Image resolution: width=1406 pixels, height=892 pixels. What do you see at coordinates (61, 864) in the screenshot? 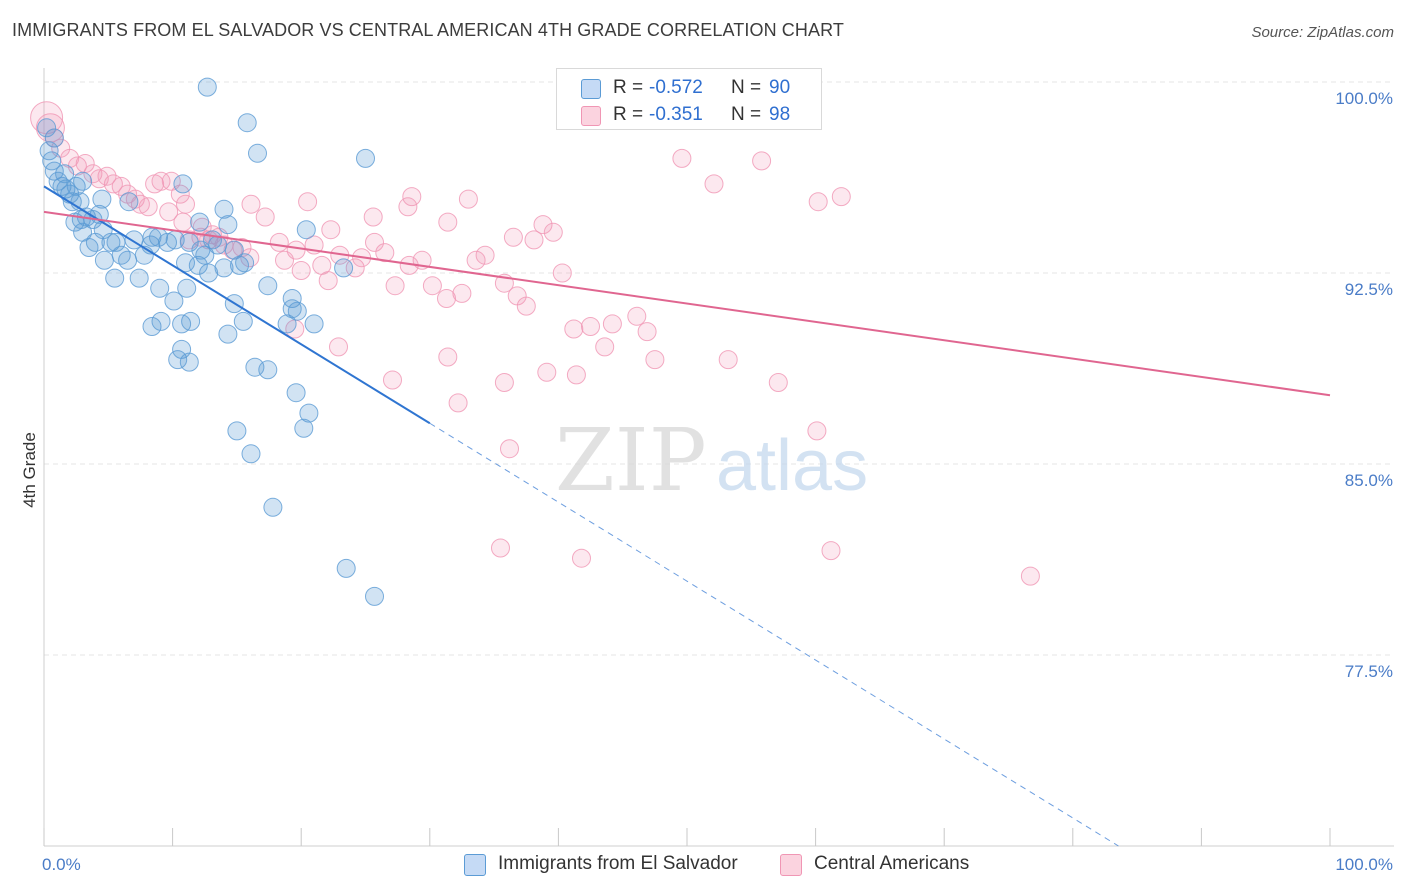
I see `x-tick-label: 0.0%` at bounding box center [61, 864].